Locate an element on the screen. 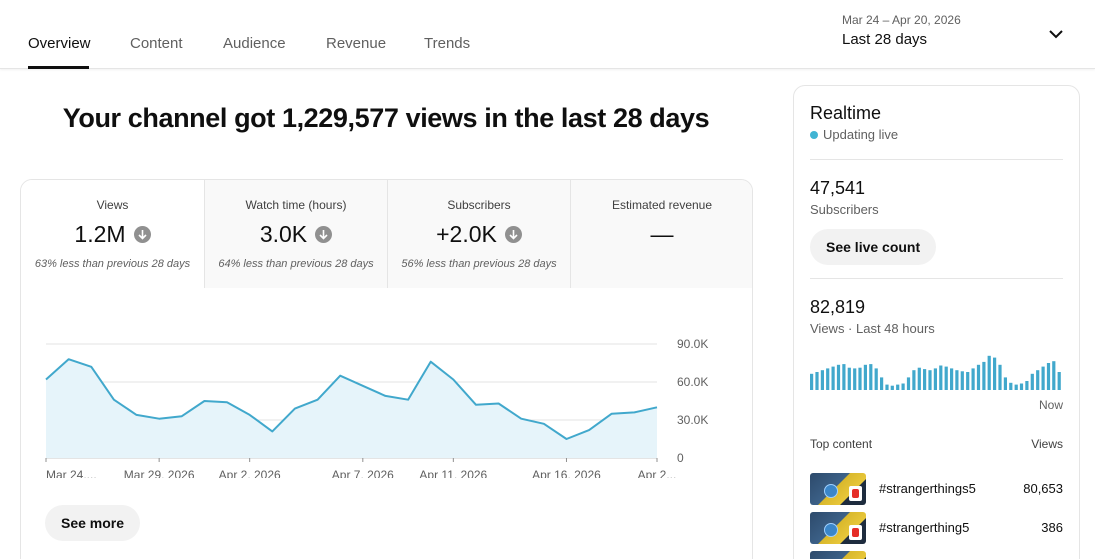 Image resolution: width=1095 pixels, height=559 pixels. x-tick-label: Apr 2, 2026 is located at coordinates (250, 473).